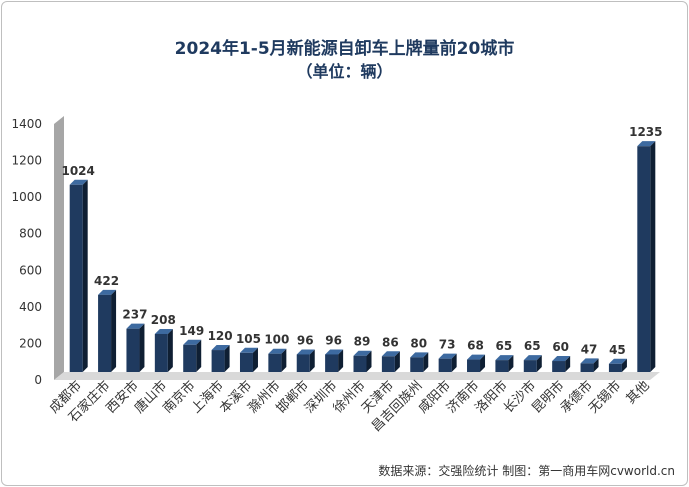 The width and height of the screenshot is (689, 487). What do you see at coordinates (26, 197) in the screenshot?
I see `y-tick-label: 1000` at bounding box center [26, 197].